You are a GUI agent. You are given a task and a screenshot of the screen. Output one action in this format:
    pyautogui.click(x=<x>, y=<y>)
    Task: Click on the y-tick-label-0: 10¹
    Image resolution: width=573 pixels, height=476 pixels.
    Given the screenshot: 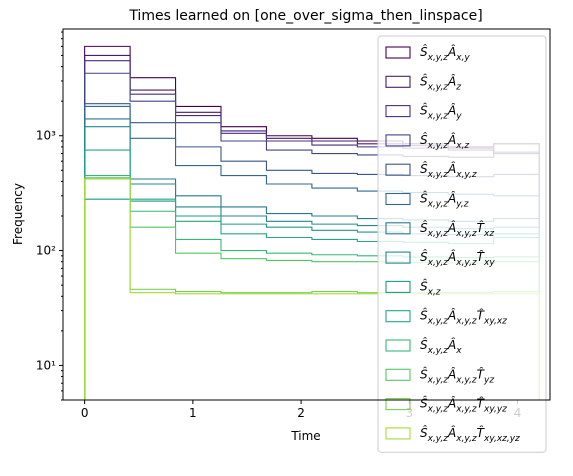 What is the action you would take?
    pyautogui.click(x=46, y=365)
    